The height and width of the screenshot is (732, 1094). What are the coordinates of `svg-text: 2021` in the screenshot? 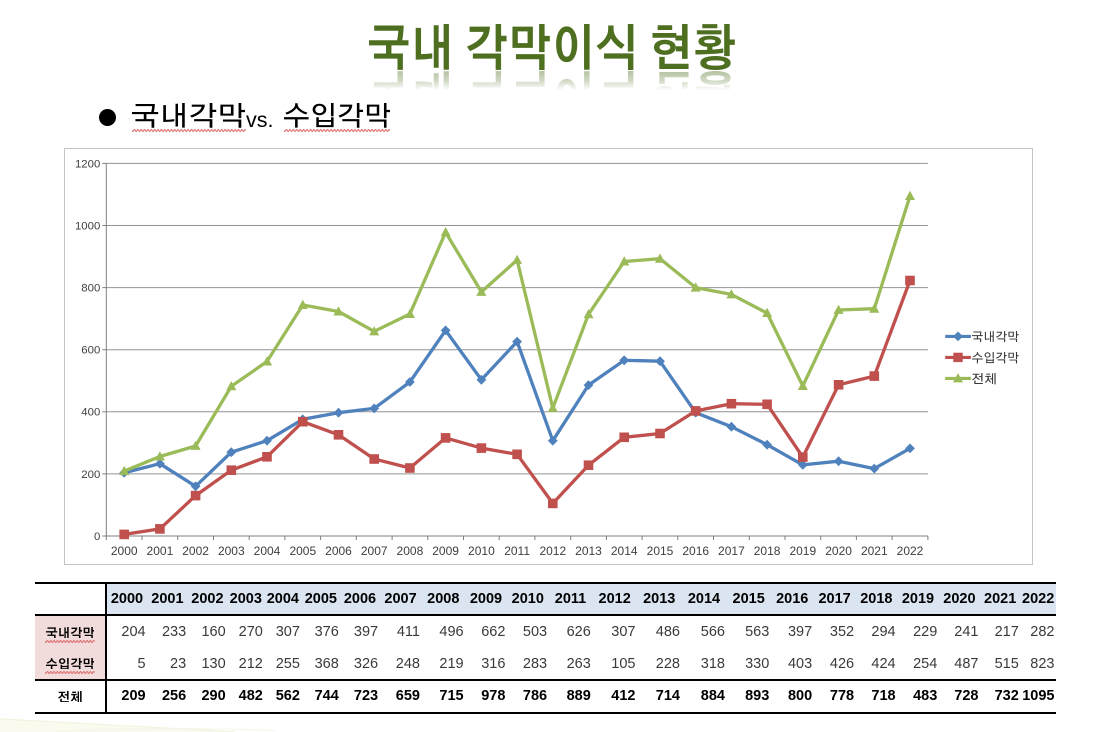 It's located at (874, 551).